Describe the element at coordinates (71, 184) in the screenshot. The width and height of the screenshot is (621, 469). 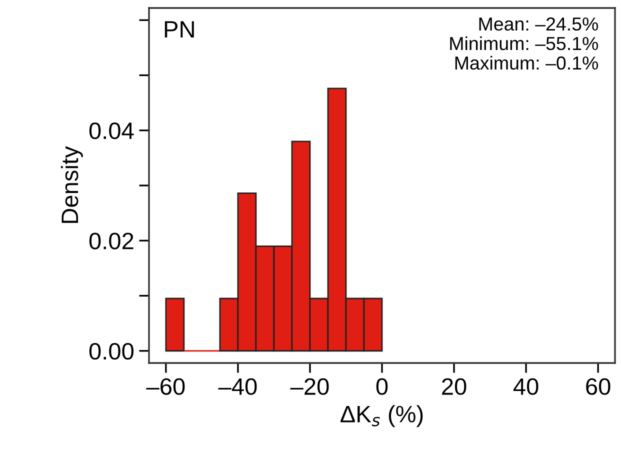
I see `y-axis-title: Density` at that location.